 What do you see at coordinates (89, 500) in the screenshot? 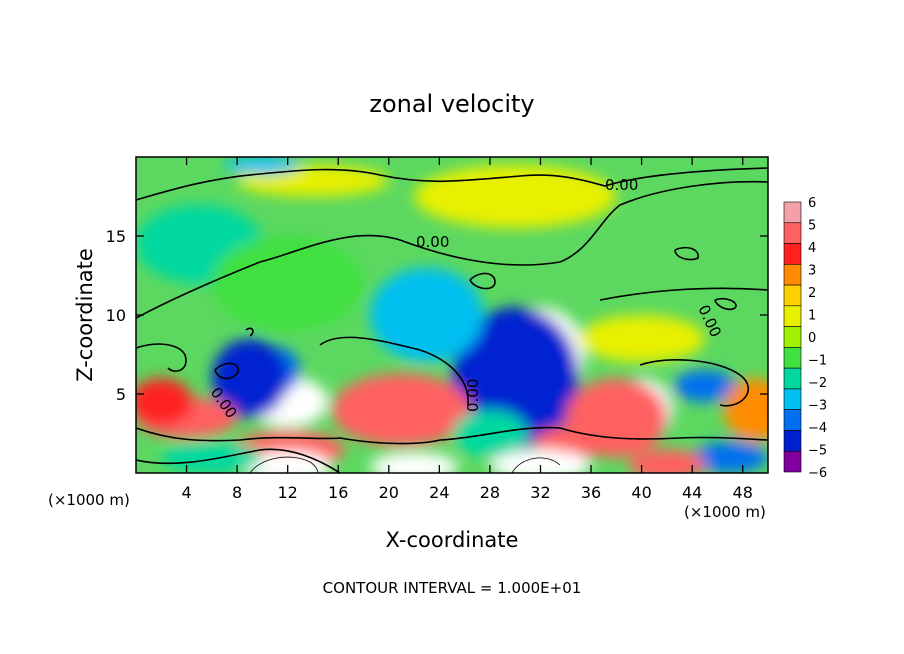
I see `x-unit-left: (×1000 m)` at bounding box center [89, 500].